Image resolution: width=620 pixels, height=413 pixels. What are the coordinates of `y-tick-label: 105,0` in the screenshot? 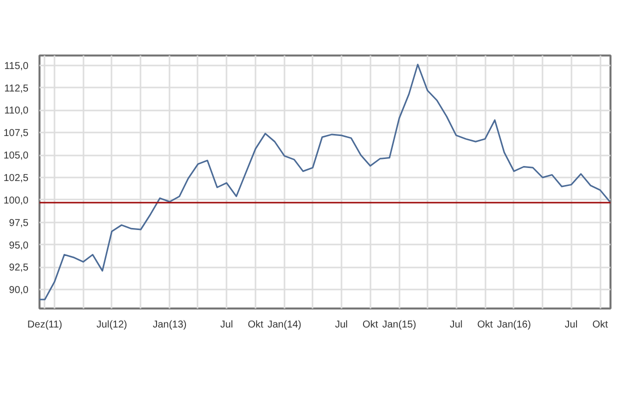 It's located at (16, 156).